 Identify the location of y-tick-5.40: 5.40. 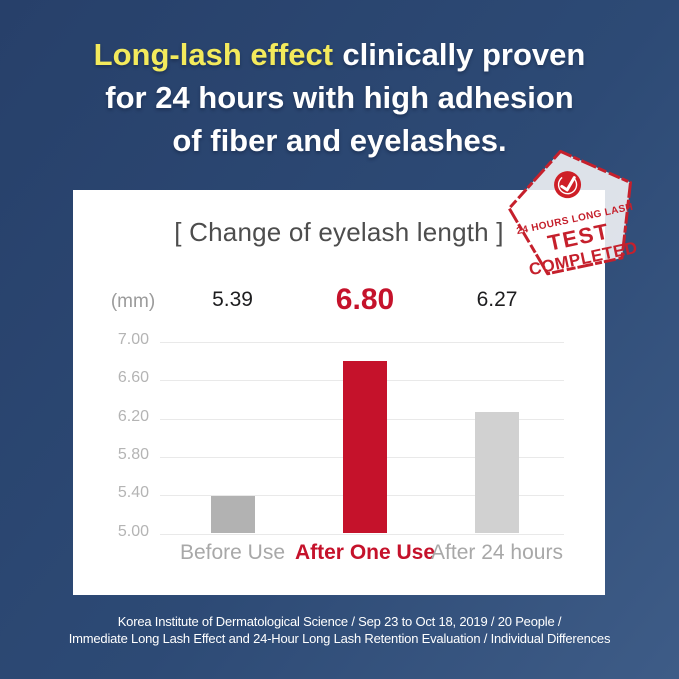
(133, 493).